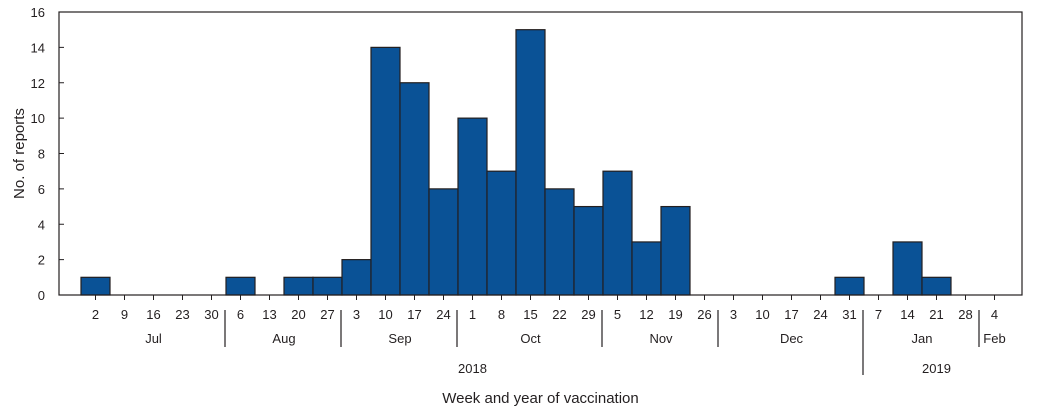 This screenshot has width=1041, height=414. I want to click on y-tick-label: 16, so click(38, 12).